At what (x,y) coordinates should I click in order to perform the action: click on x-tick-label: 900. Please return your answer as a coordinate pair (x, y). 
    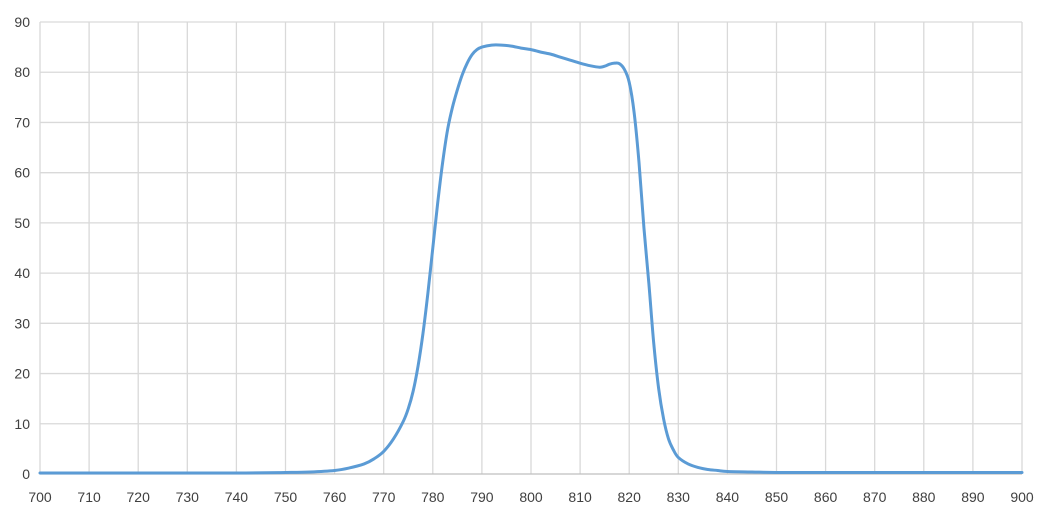
    Looking at the image, I should click on (1022, 497).